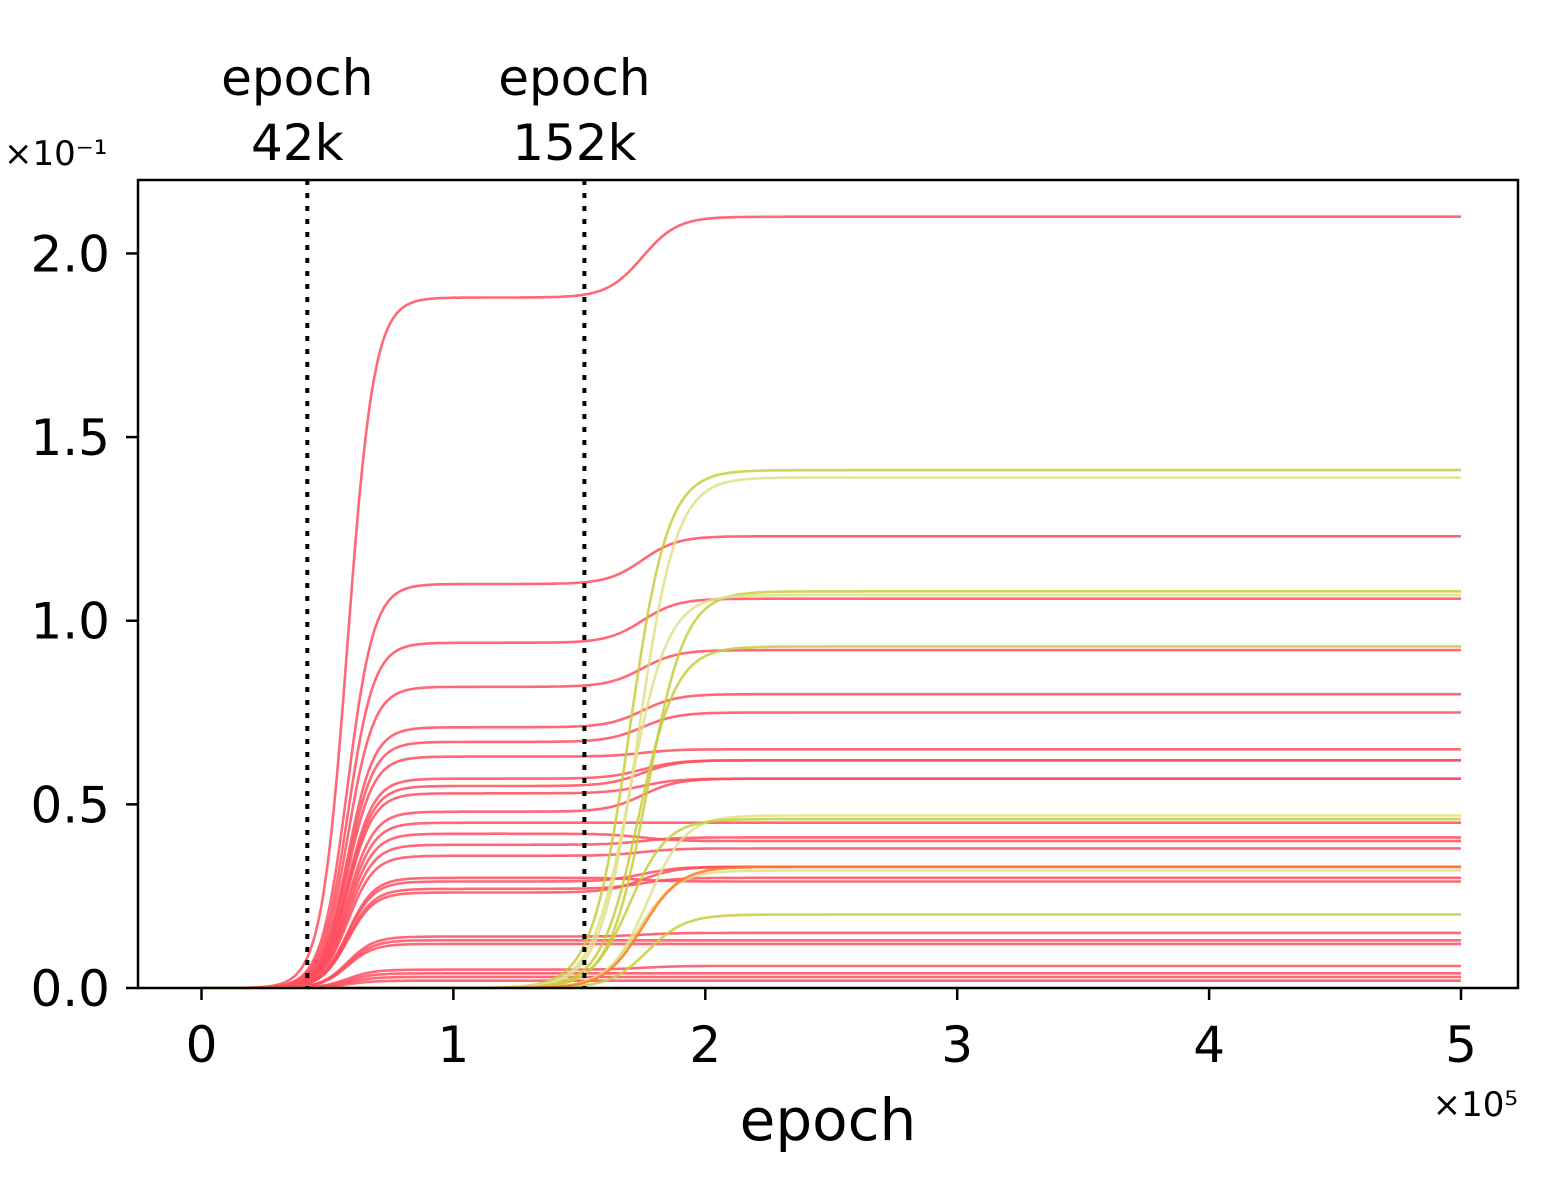  What do you see at coordinates (297, 143) in the screenshot?
I see `annotation-label-line2: 42k` at bounding box center [297, 143].